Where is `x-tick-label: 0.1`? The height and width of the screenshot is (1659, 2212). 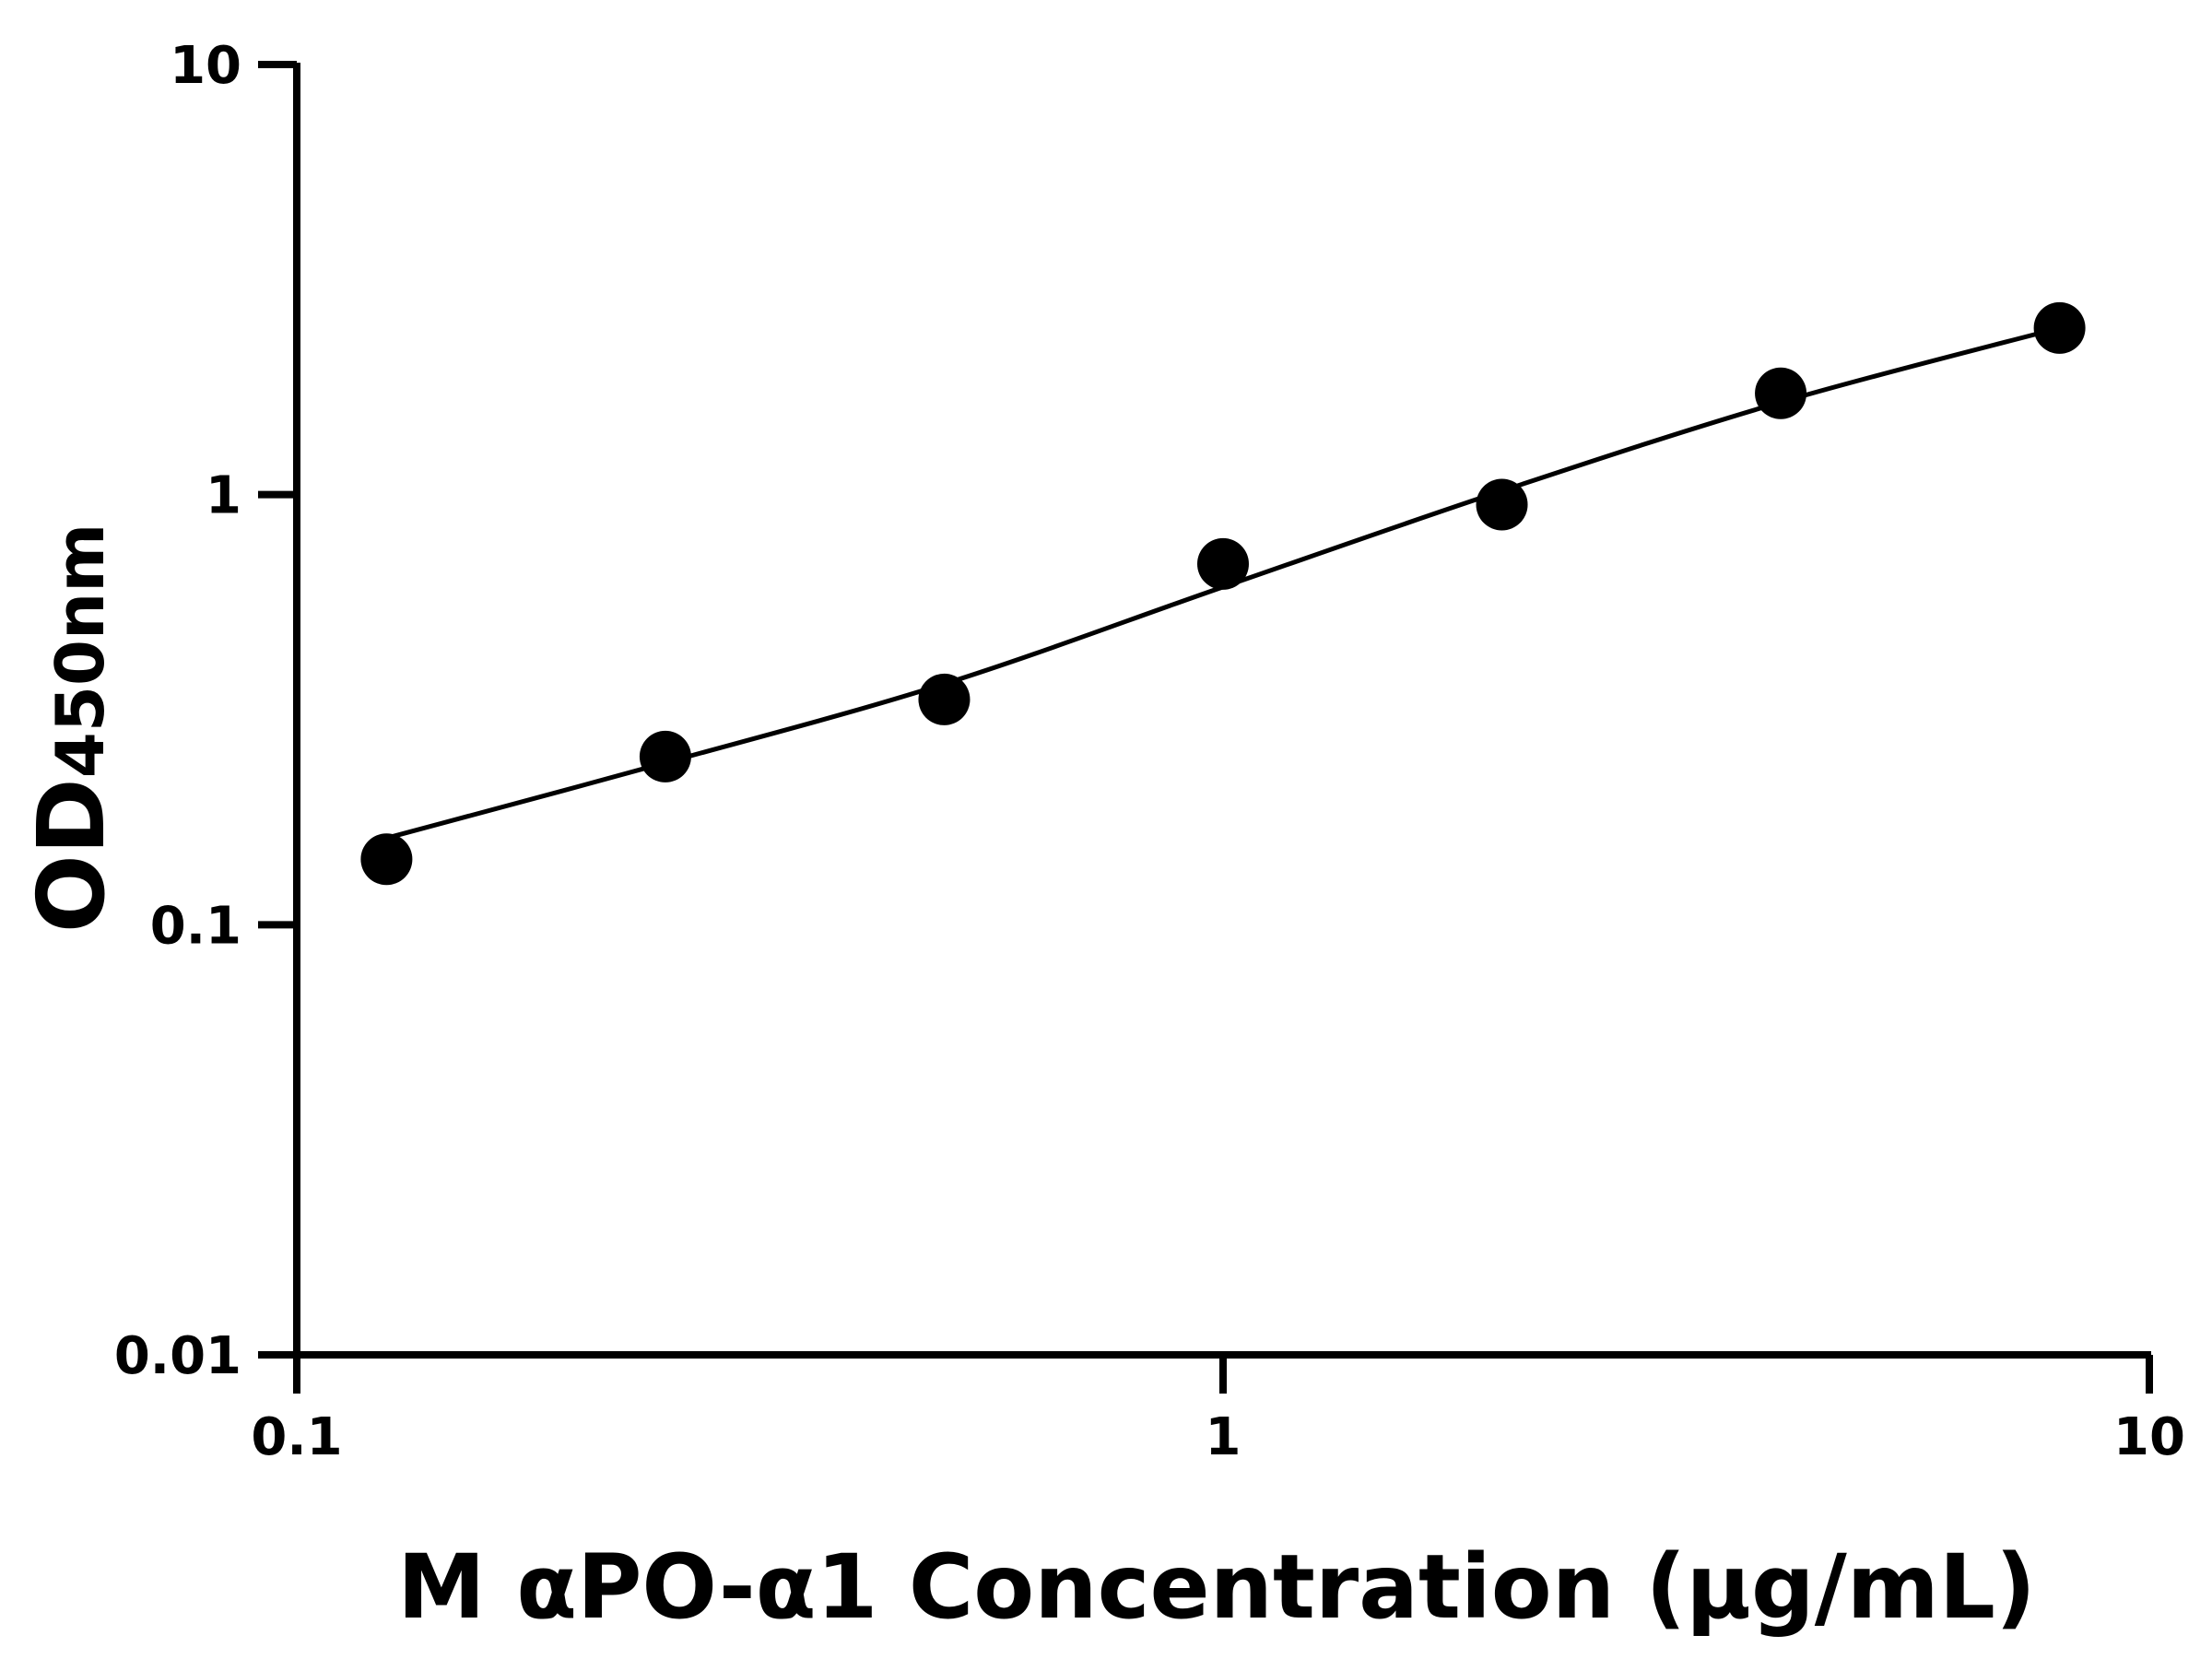
x-tick-label: 0.1 is located at coordinates (296, 1437).